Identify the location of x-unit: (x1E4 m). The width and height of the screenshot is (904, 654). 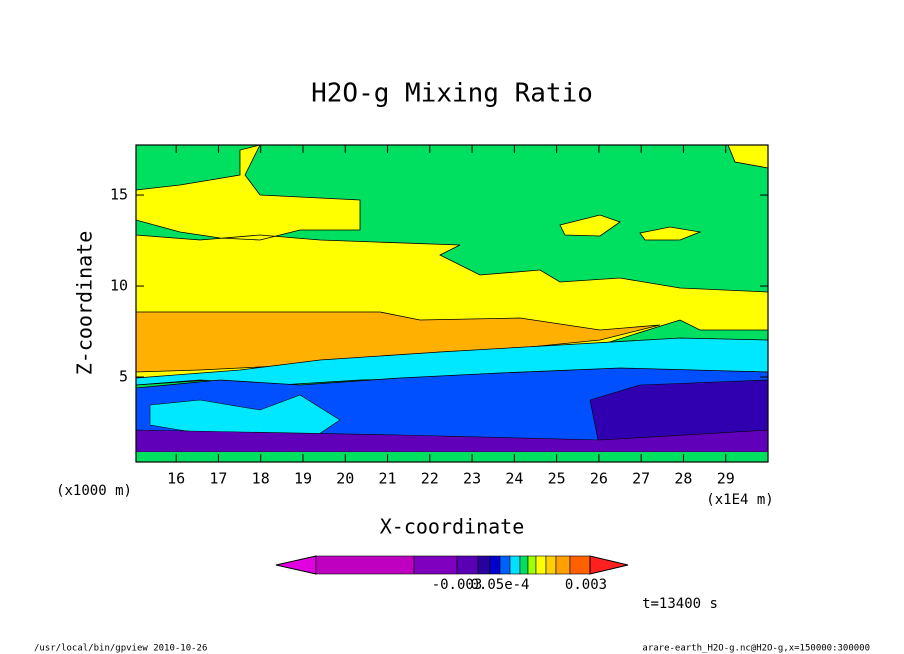
(739, 500).